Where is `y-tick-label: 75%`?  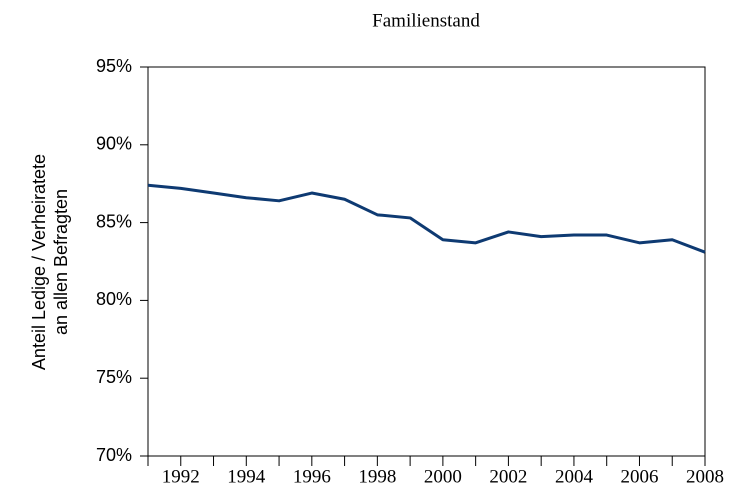
y-tick-label: 75% is located at coordinates (114, 377).